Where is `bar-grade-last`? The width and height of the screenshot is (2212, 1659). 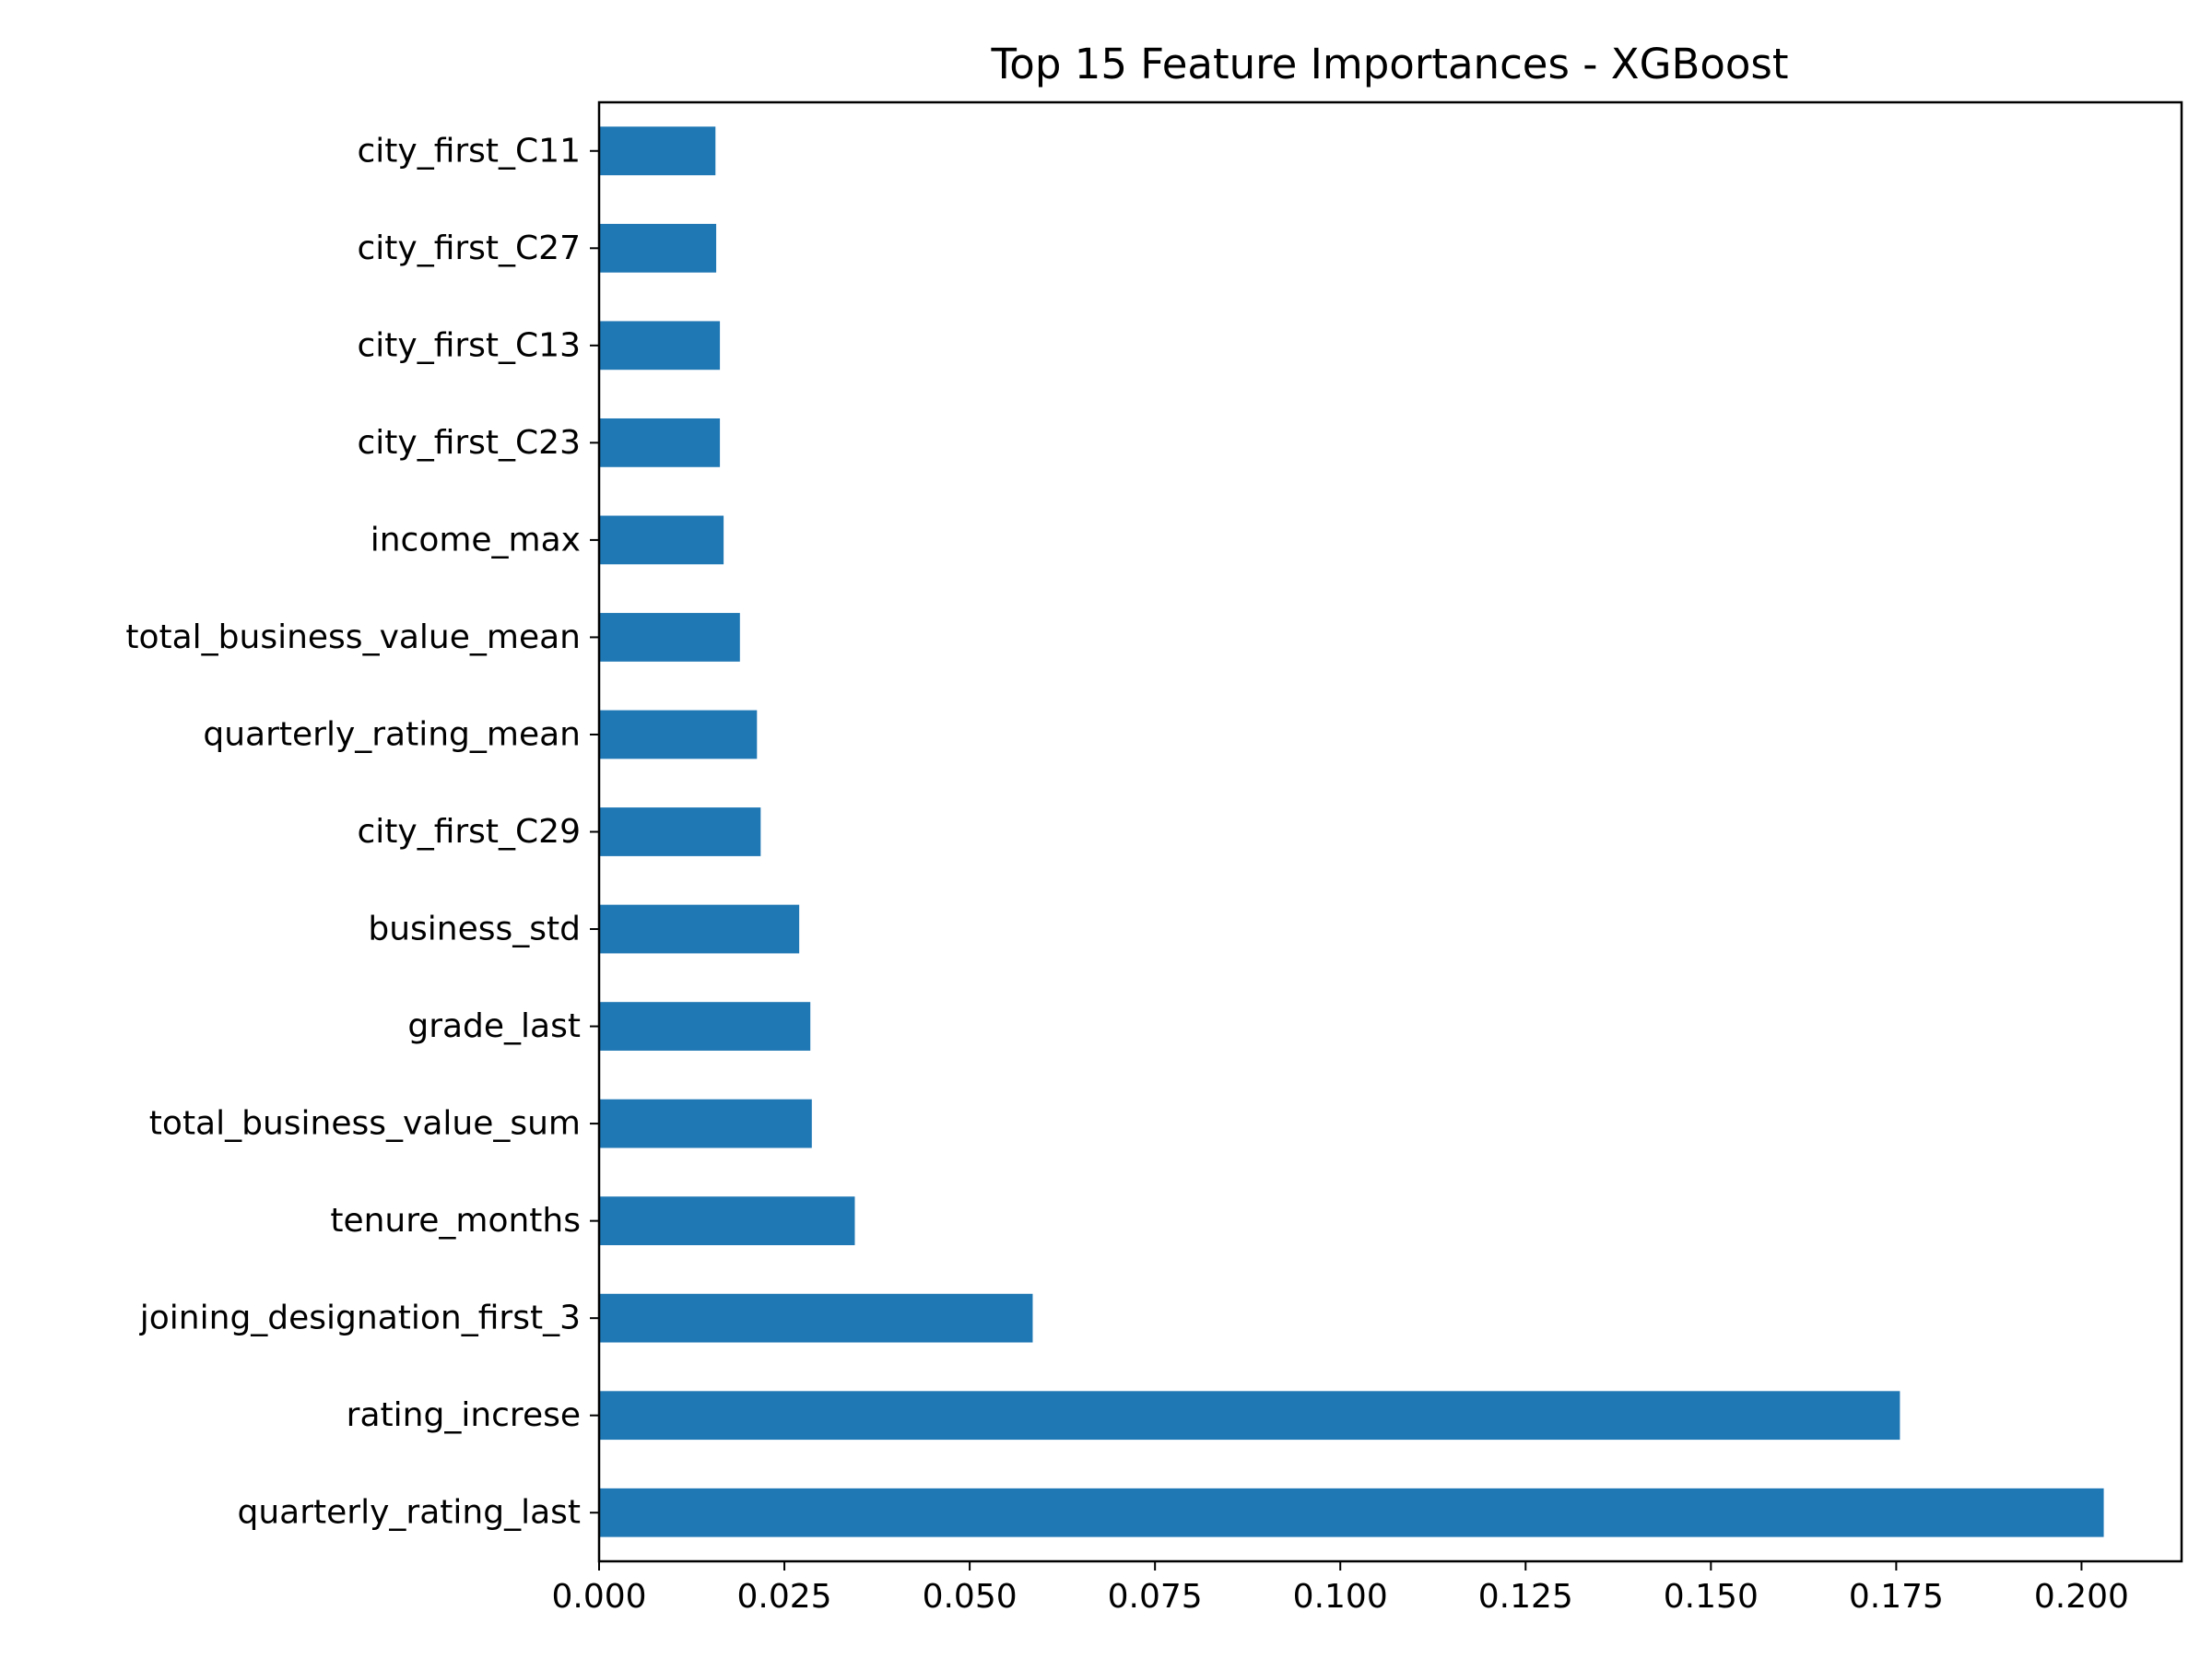
bar-grade-last is located at coordinates (705, 1026).